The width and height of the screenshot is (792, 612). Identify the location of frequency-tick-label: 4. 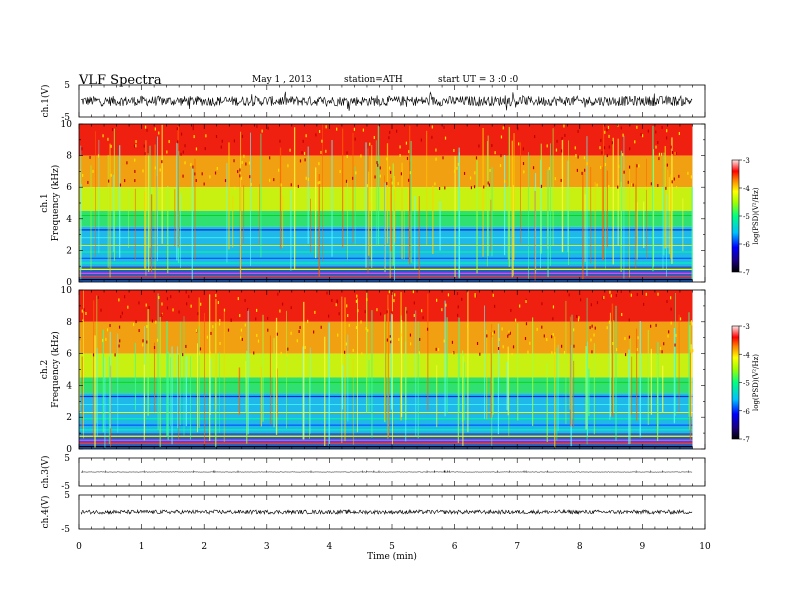
(69, 386).